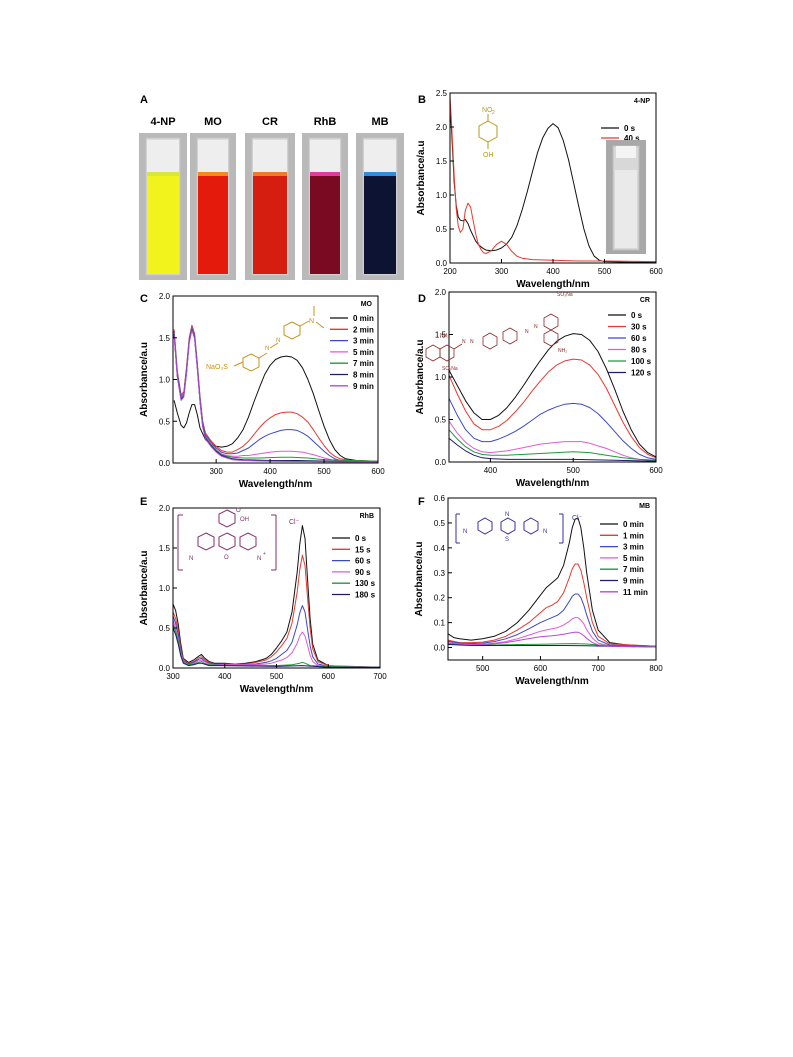 The width and height of the screenshot is (793, 1057). Describe the element at coordinates (363, 375) in the screenshot. I see `legend-label: 8 min` at that location.